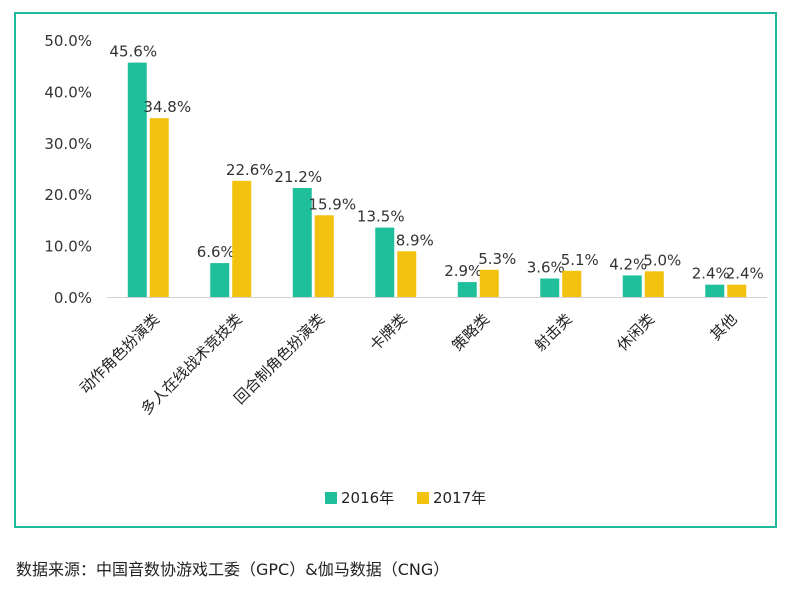  I want to click on data-label: 13.5%, so click(381, 217).